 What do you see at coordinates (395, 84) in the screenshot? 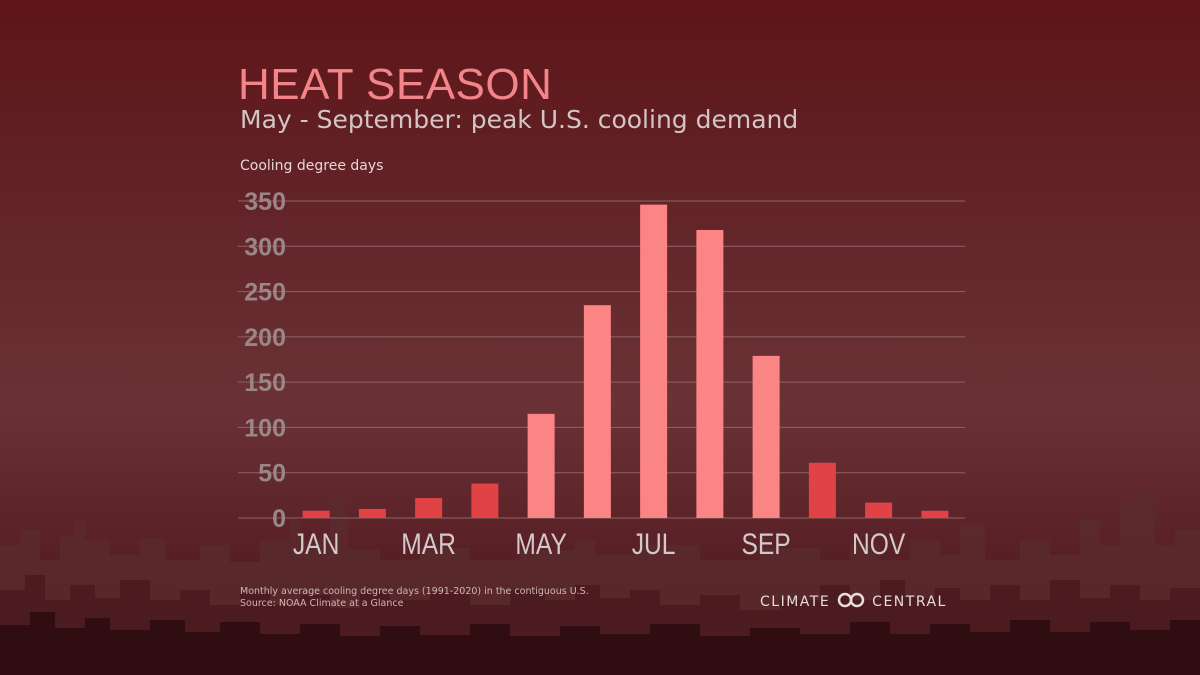
I see `chart-title: HEAT SEASON` at bounding box center [395, 84].